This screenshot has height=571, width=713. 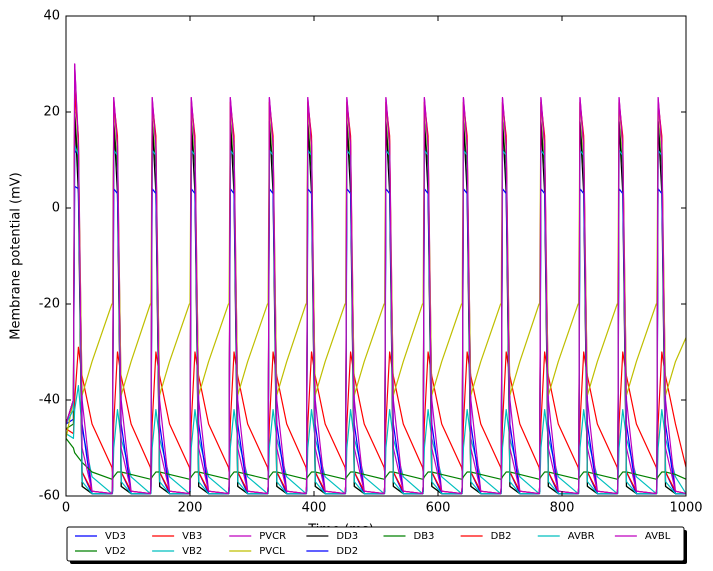 I want to click on legend-label: DB3, so click(x=424, y=536).